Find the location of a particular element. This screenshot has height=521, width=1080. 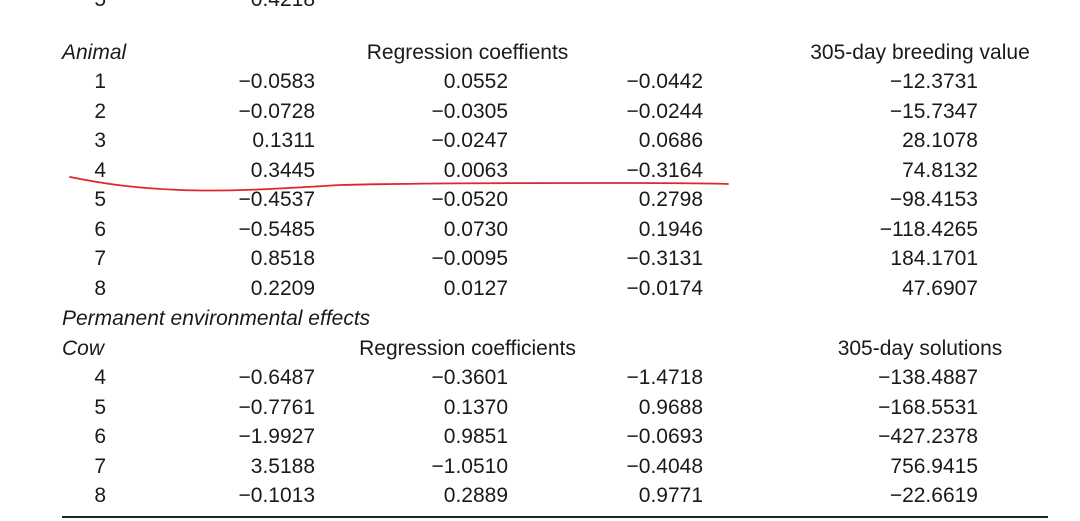

cow-coef-a-cell: −0.7761 is located at coordinates (277, 407).